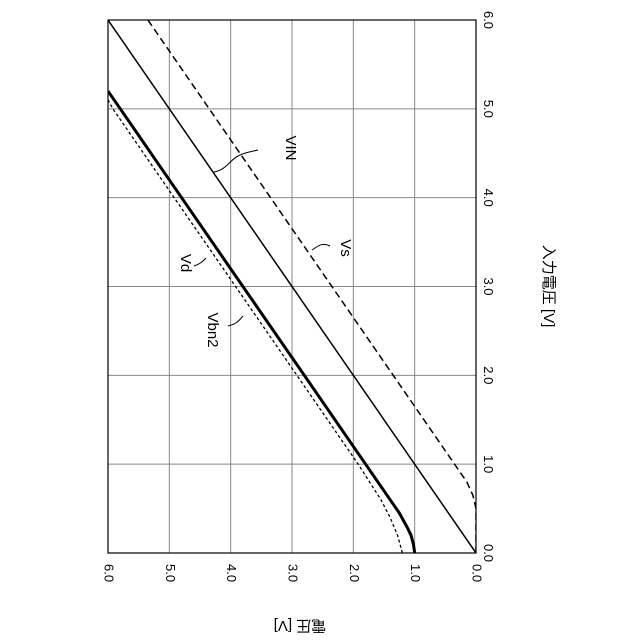  What do you see at coordinates (231, 573) in the screenshot?
I see `y-tick-label: 4.0` at bounding box center [231, 573].